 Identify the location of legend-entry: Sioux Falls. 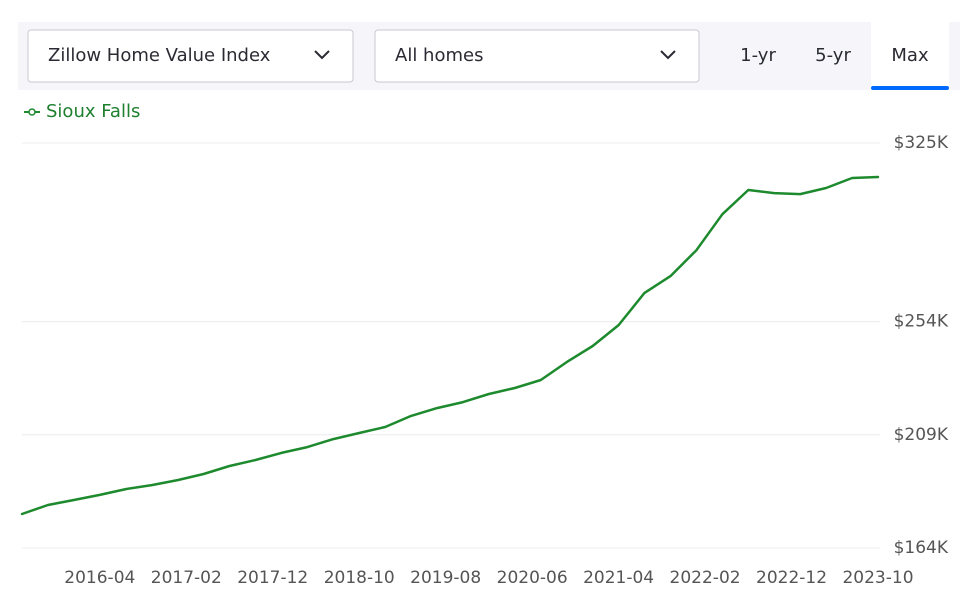
(82, 111).